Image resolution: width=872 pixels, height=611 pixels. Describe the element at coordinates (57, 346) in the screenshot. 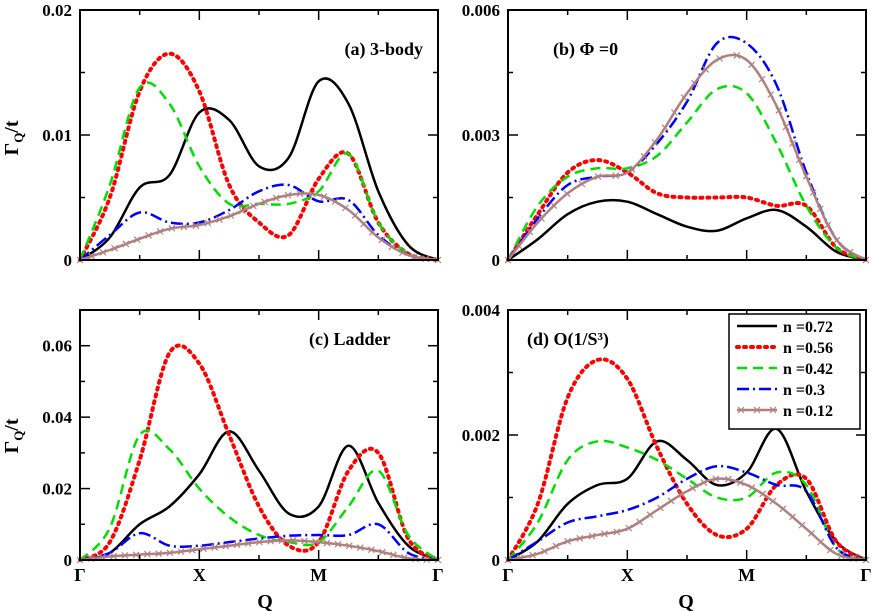

I see `y-tick-label: 0.06` at that location.